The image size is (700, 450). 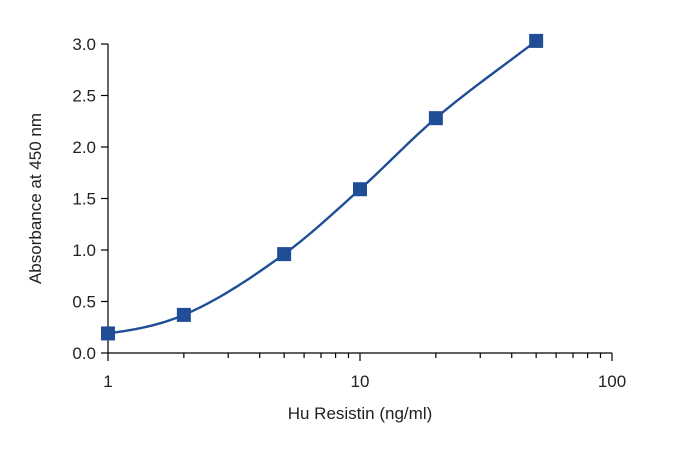 I want to click on y-axis-title: Absorbance at 450 nm, so click(x=35, y=198).